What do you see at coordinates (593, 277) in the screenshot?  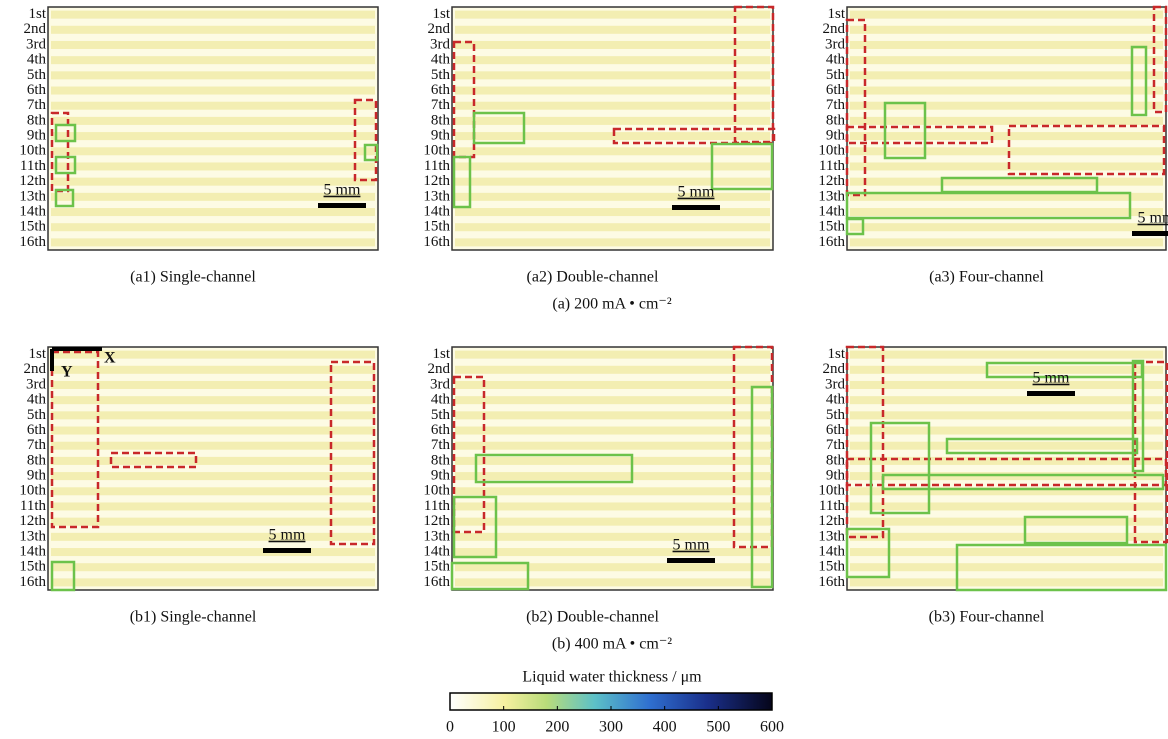 I see `panel-caption: (a2) Double-channel` at bounding box center [593, 277].